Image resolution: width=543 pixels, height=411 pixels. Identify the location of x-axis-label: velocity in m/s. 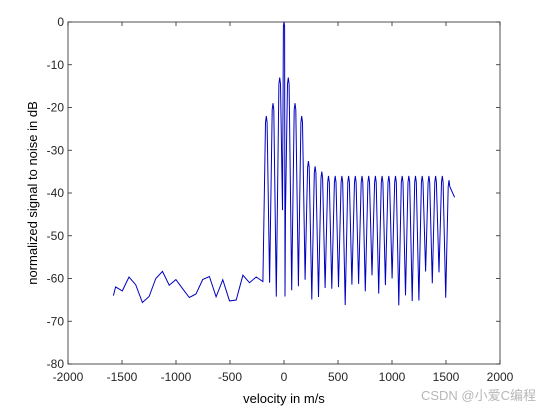
(284, 398).